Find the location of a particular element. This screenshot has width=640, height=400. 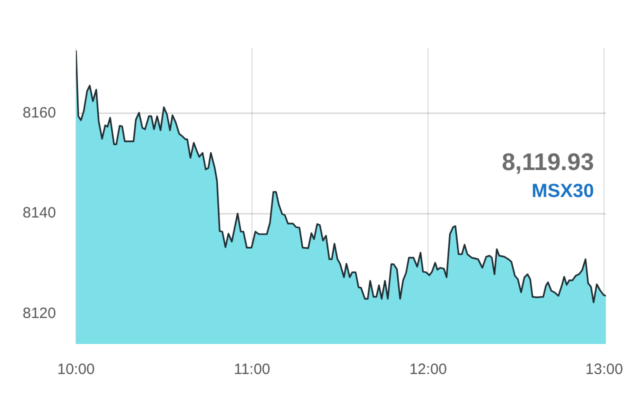

x-tick-label: 13:00 is located at coordinates (604, 369).